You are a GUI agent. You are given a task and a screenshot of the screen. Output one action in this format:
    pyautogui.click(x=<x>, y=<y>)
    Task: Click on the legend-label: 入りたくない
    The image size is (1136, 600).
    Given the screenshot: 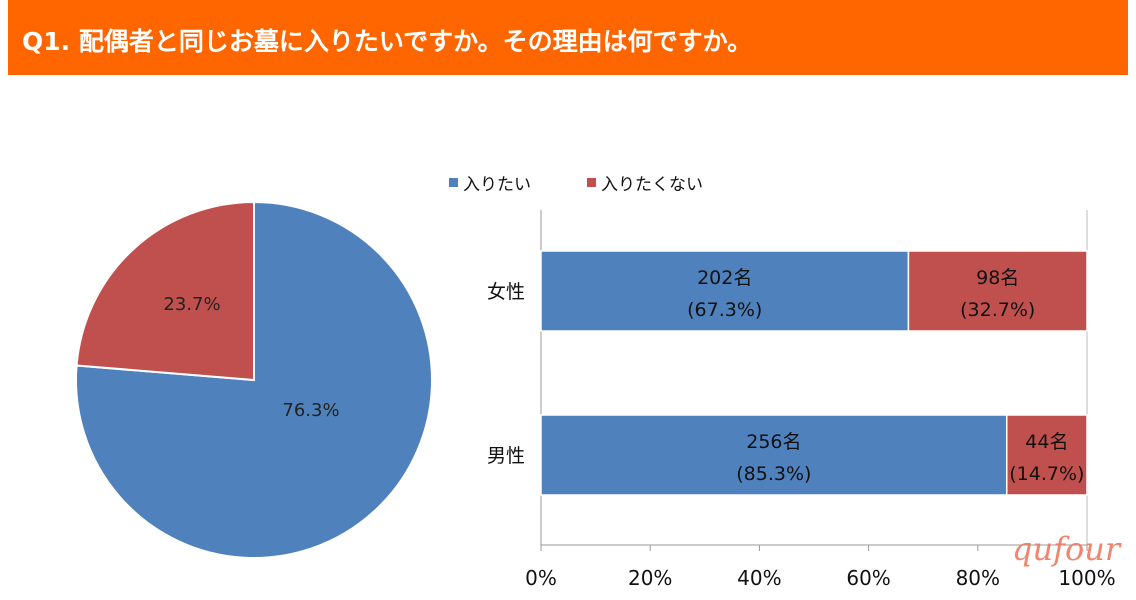 What is the action you would take?
    pyautogui.click(x=652, y=185)
    